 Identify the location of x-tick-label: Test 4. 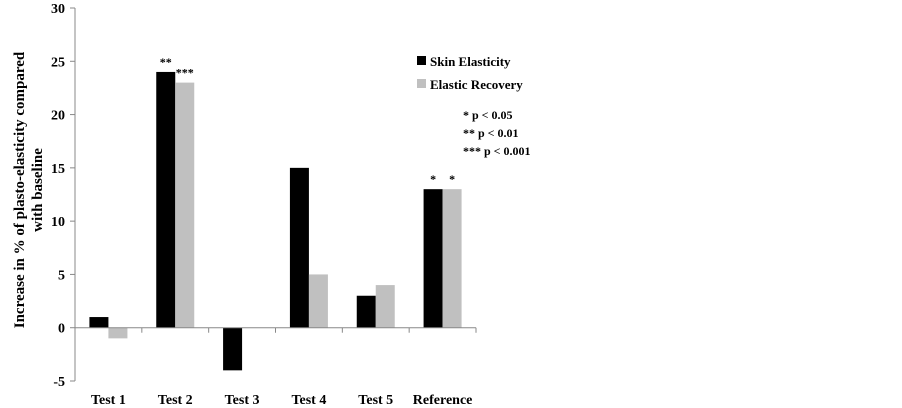
(308, 400).